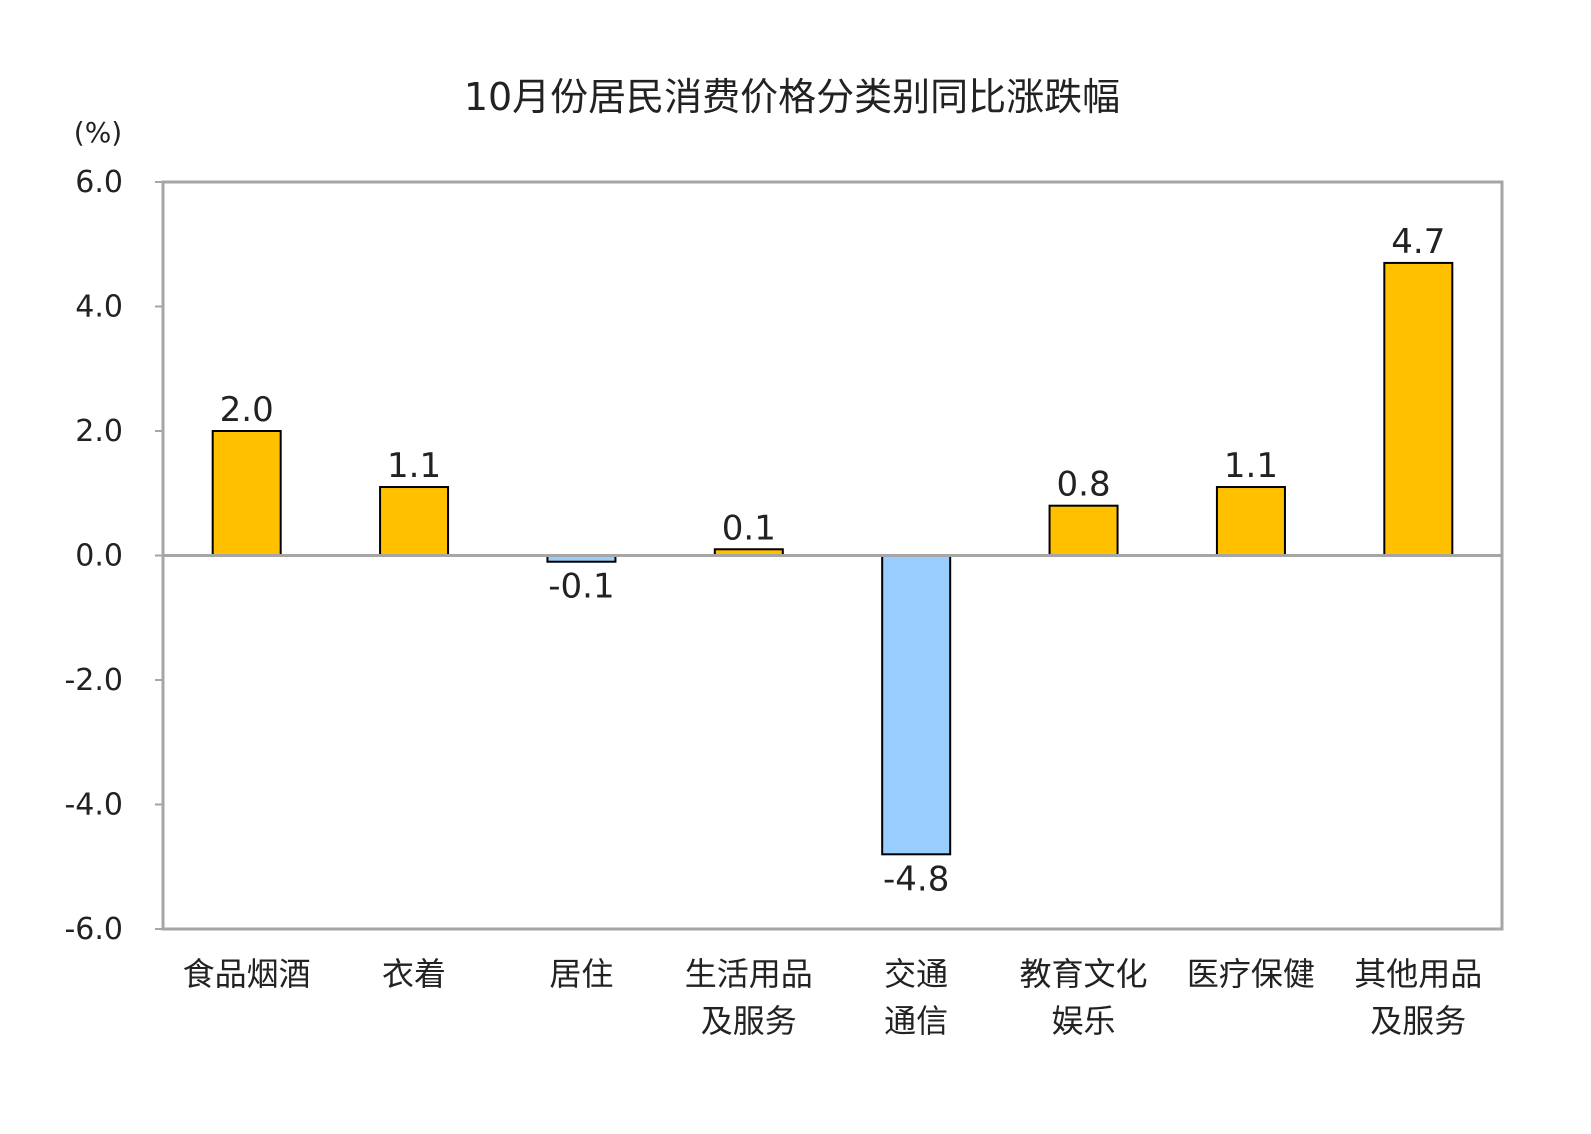 This screenshot has width=1591, height=1134. I want to click on x-category-label: 通信, so click(916, 1021).